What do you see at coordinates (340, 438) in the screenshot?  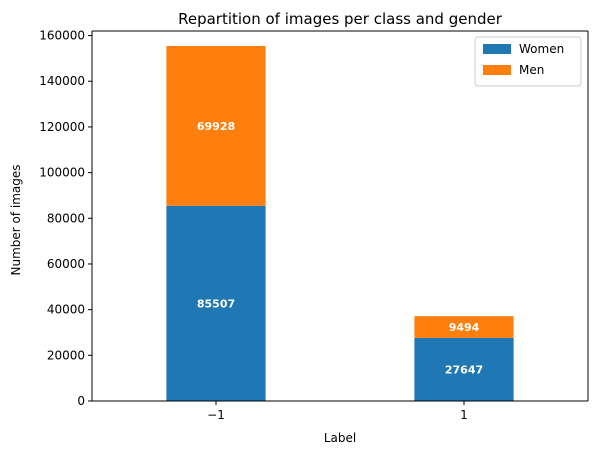 I see `x-axis-label: Label` at bounding box center [340, 438].